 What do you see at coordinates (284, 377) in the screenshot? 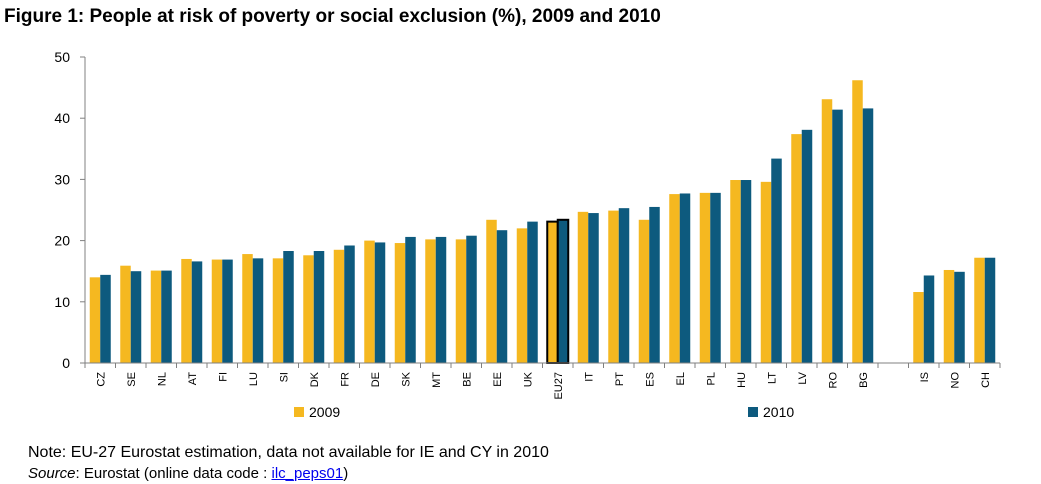
I see `x-tick-label: SI` at bounding box center [284, 377].